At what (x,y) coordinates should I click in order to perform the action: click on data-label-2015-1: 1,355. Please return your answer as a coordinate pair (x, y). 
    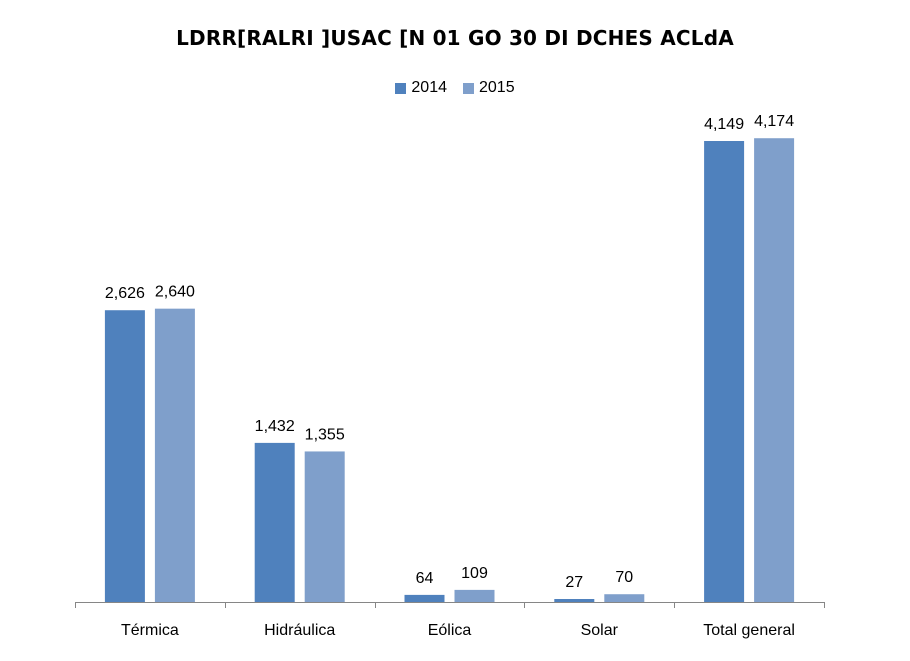
    Looking at the image, I should click on (325, 434).